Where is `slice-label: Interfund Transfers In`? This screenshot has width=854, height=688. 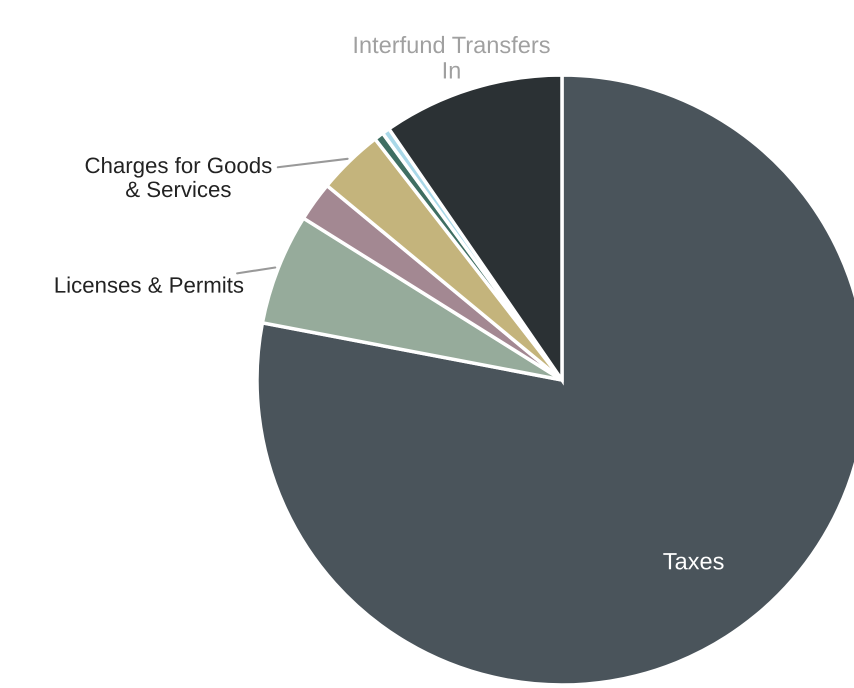
slice-label: Interfund Transfers In is located at coordinates (452, 57).